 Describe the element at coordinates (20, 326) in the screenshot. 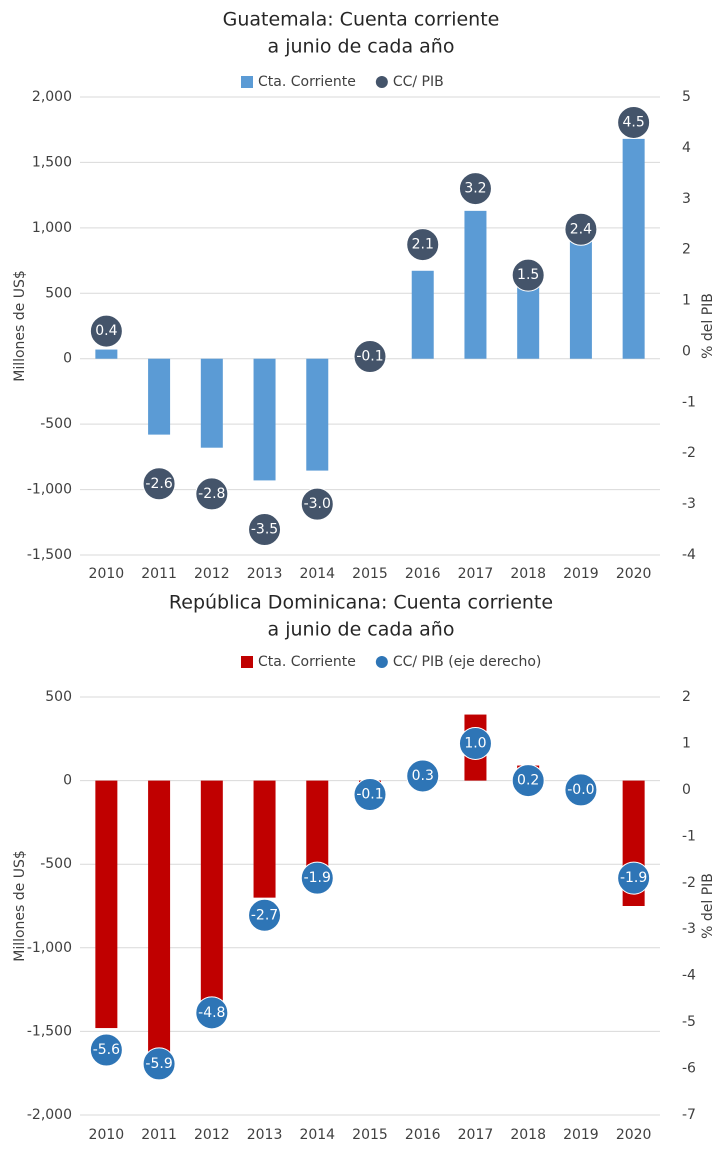

I see `y-axis-title: Millones de US$` at that location.